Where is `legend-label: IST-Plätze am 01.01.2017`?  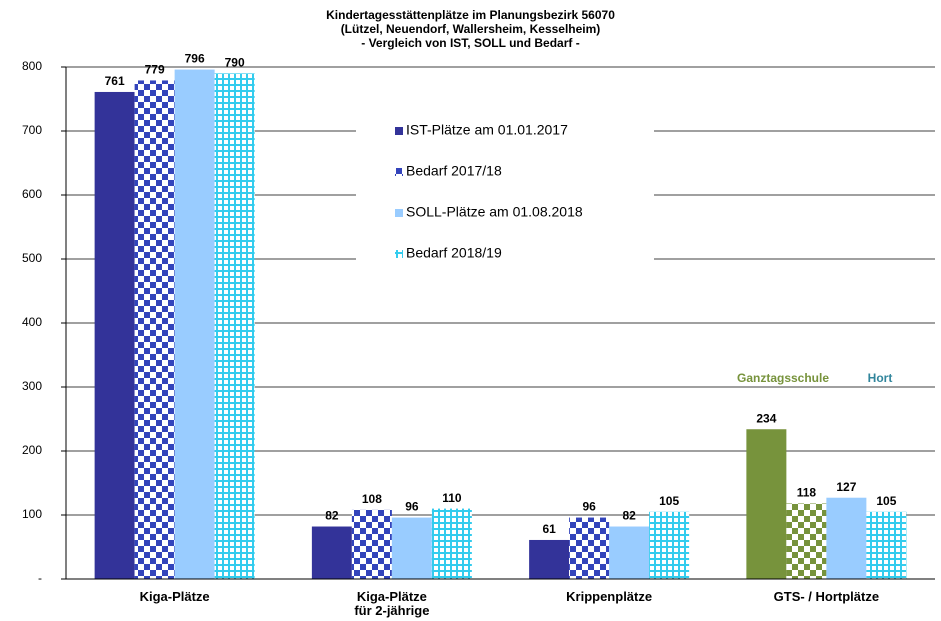
legend-label: IST-Plätze am 01.01.2017 is located at coordinates (487, 130).